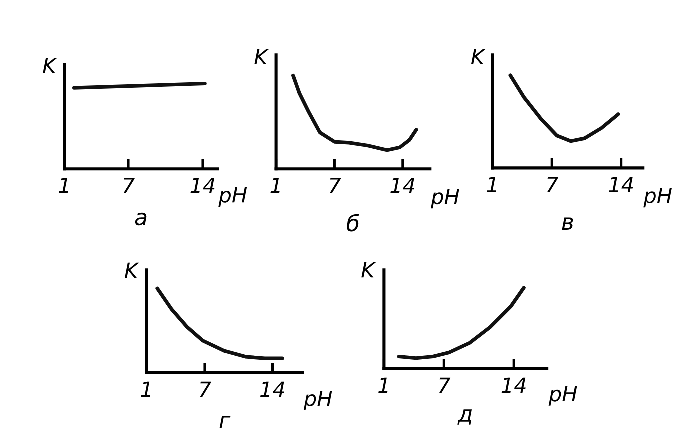  Describe the element at coordinates (141, 219) in the screenshot. I see `text: а` at that location.